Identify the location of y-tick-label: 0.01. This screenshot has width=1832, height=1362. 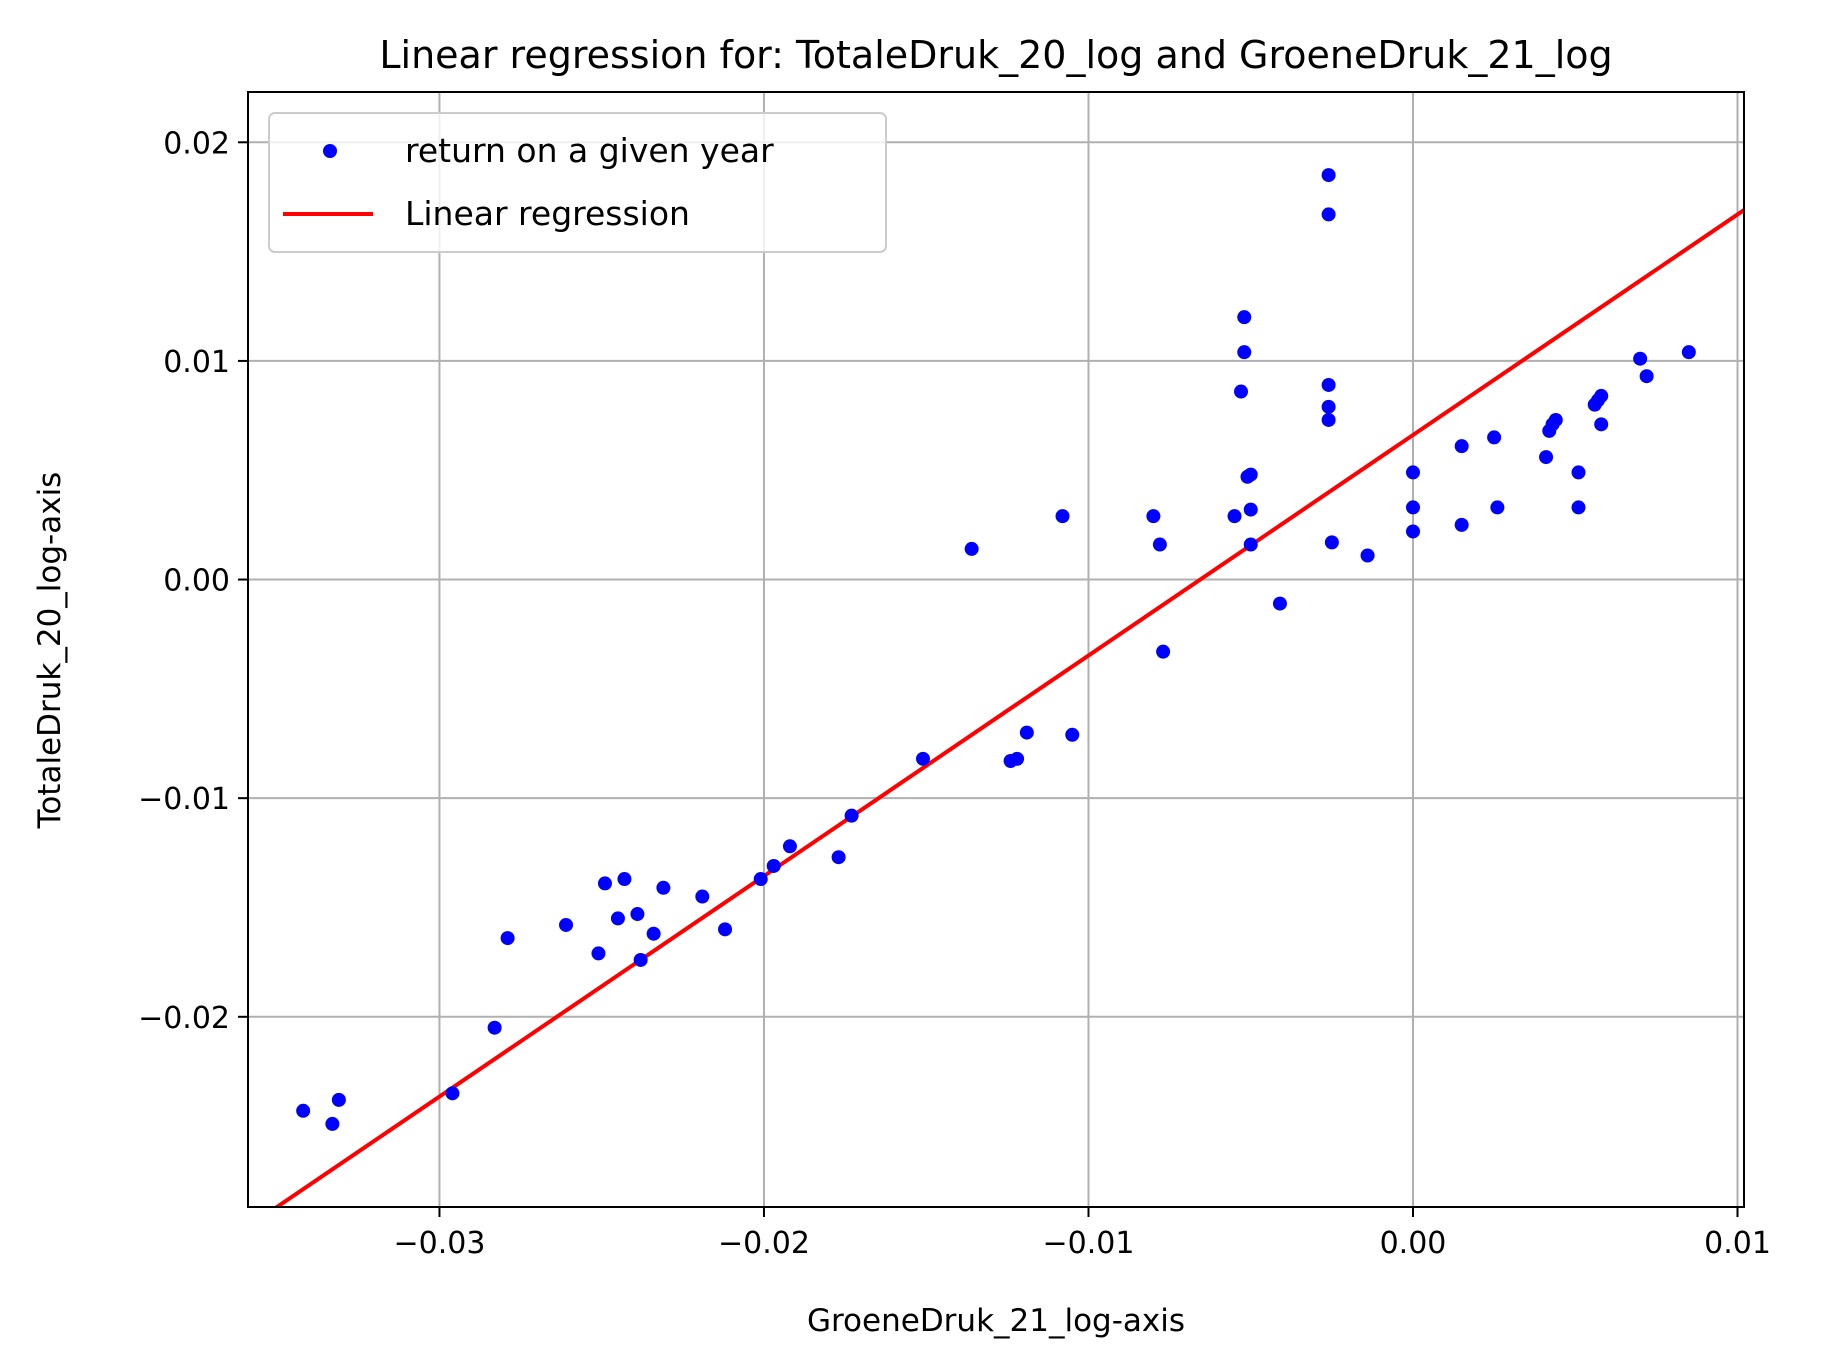
(196, 362).